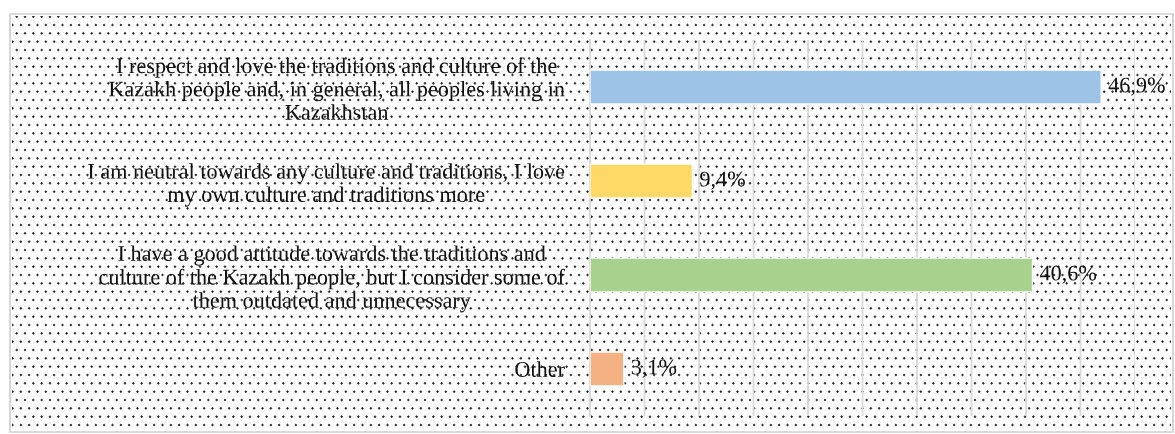 Image resolution: width=1175 pixels, height=434 pixels. I want to click on data-label: 46,9%, so click(1136, 86).